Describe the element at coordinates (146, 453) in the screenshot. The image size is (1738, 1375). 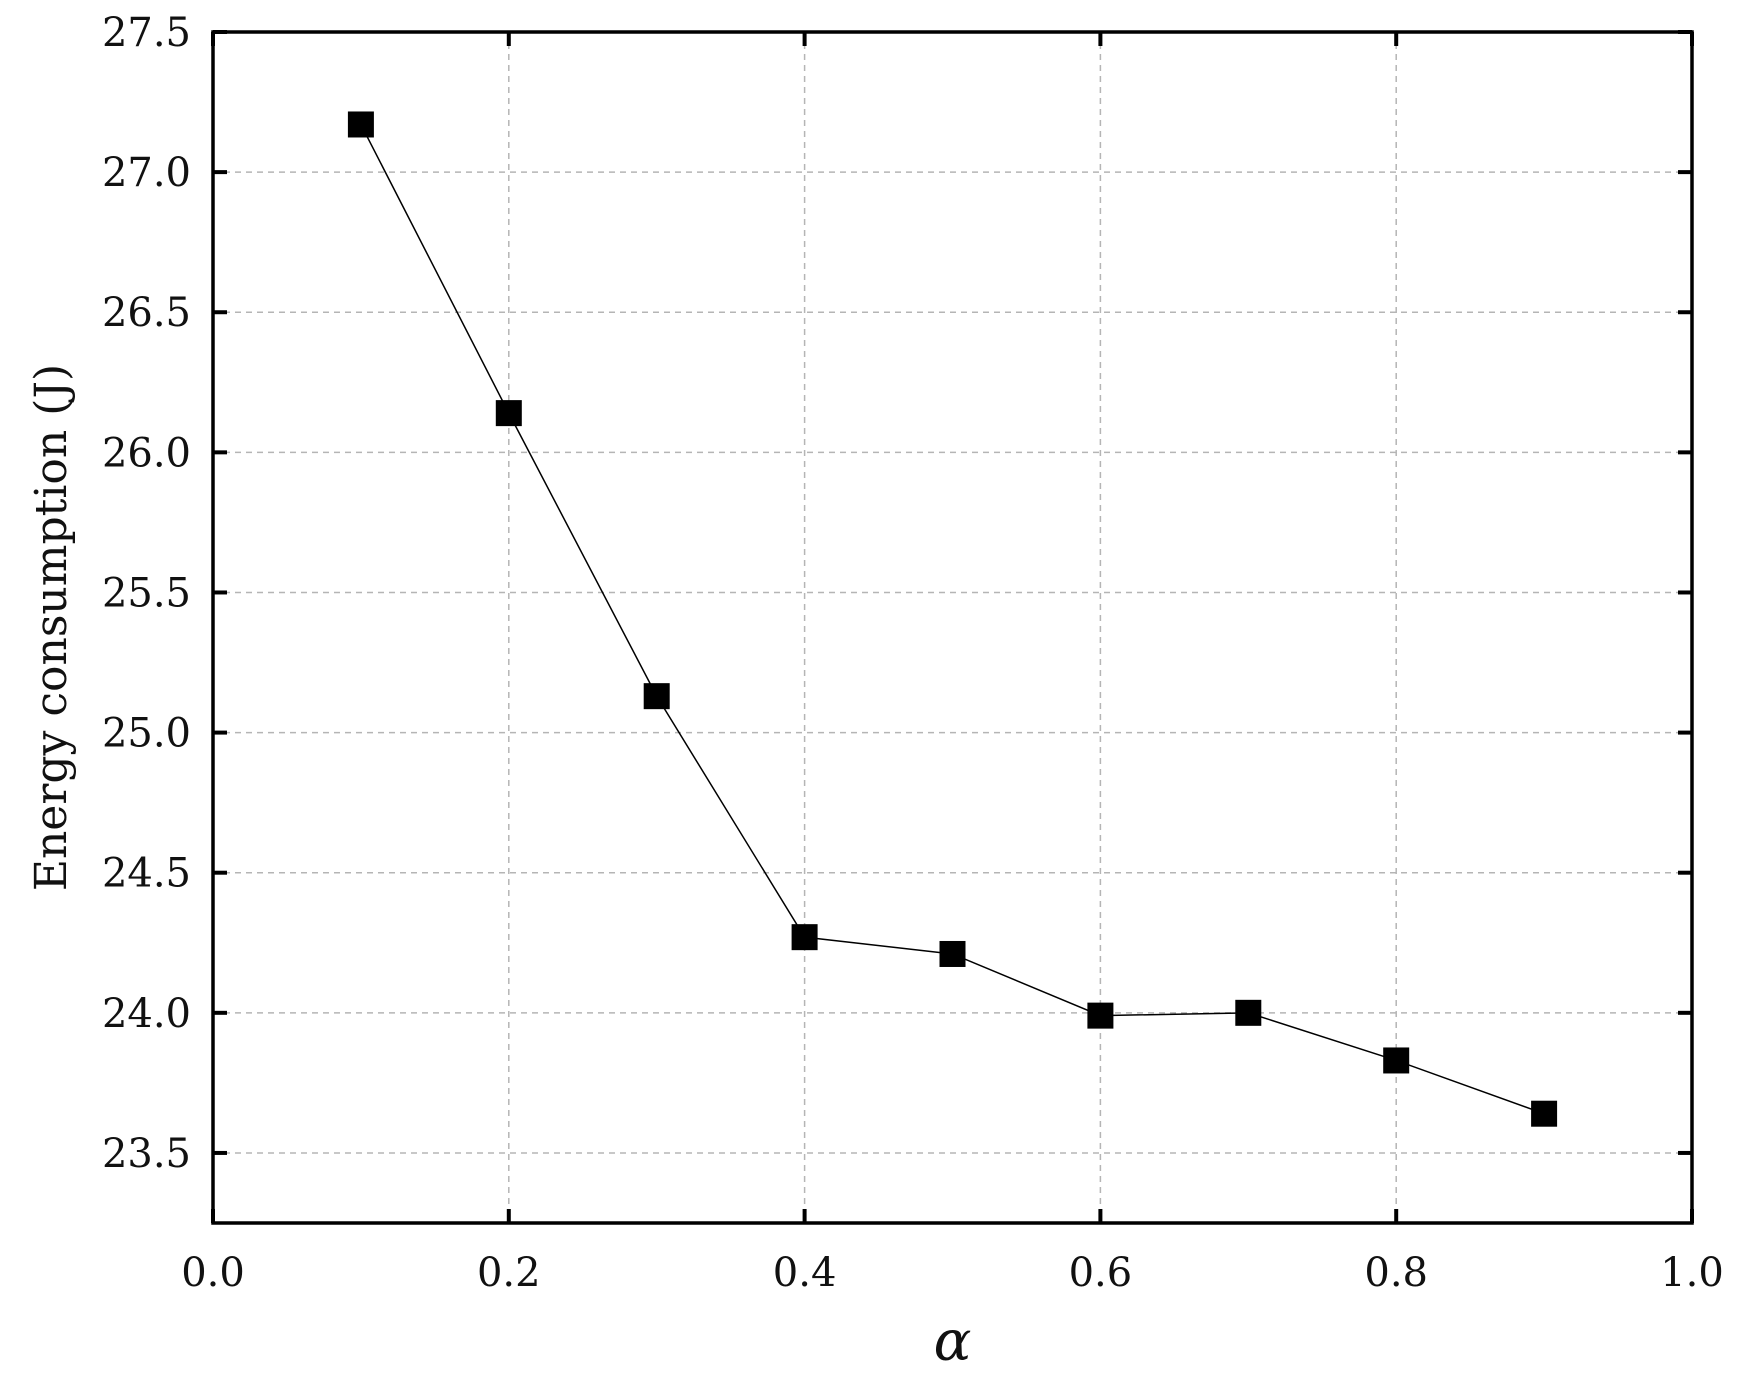
I see `y-tick-label: 26.0` at that location.